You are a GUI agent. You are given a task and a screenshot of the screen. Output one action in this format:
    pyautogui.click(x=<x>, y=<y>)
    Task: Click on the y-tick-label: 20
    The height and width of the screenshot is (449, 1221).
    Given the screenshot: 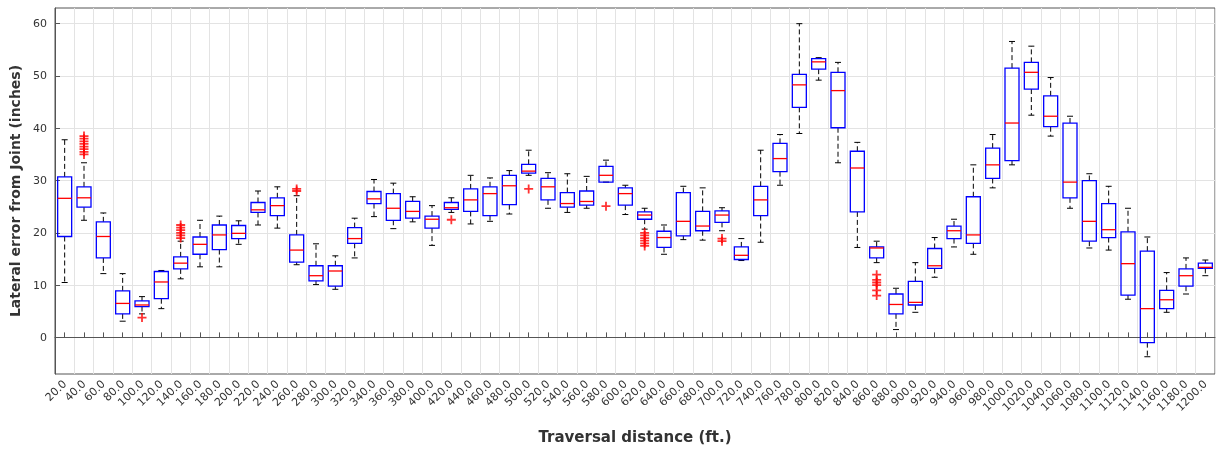 What is the action you would take?
    pyautogui.click(x=40, y=233)
    